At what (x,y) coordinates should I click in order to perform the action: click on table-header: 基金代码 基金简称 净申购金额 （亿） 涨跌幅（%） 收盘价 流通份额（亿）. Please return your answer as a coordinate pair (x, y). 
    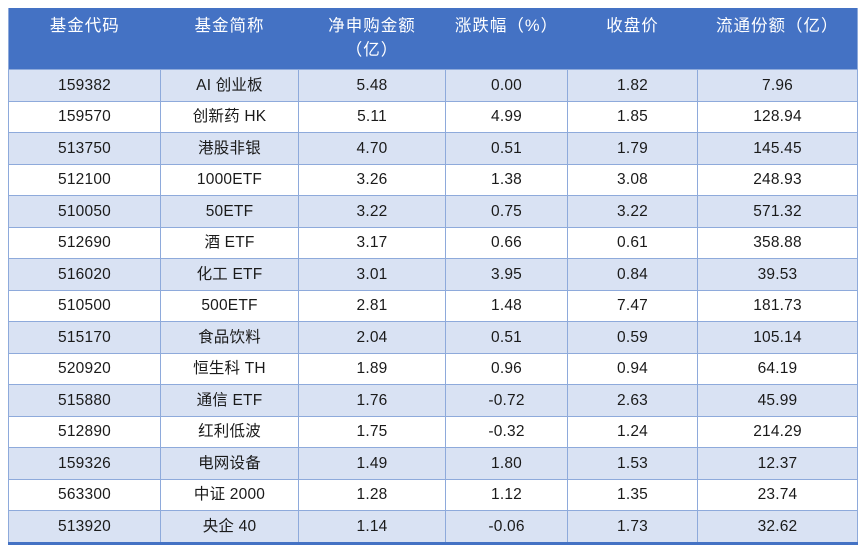
    Looking at the image, I should click on (433, 39).